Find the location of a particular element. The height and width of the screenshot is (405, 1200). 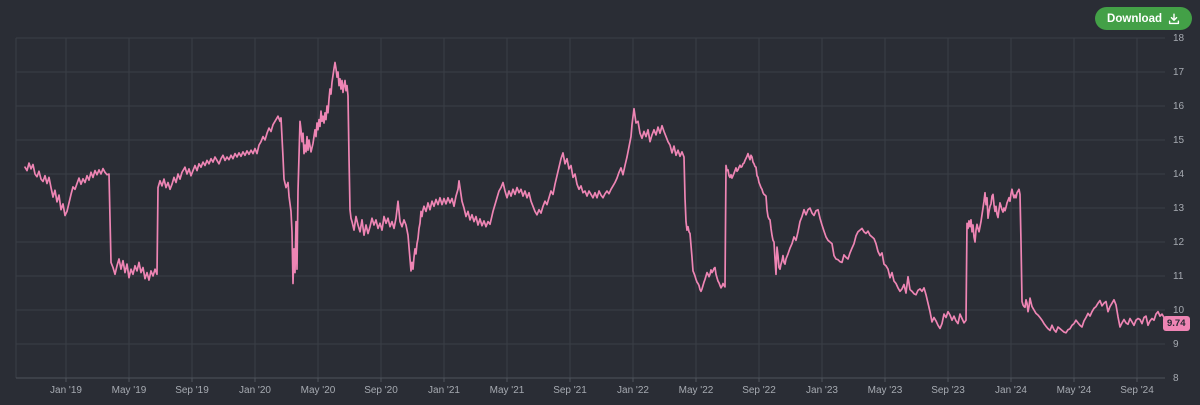

y-axis-label: 9 is located at coordinates (1176, 344).